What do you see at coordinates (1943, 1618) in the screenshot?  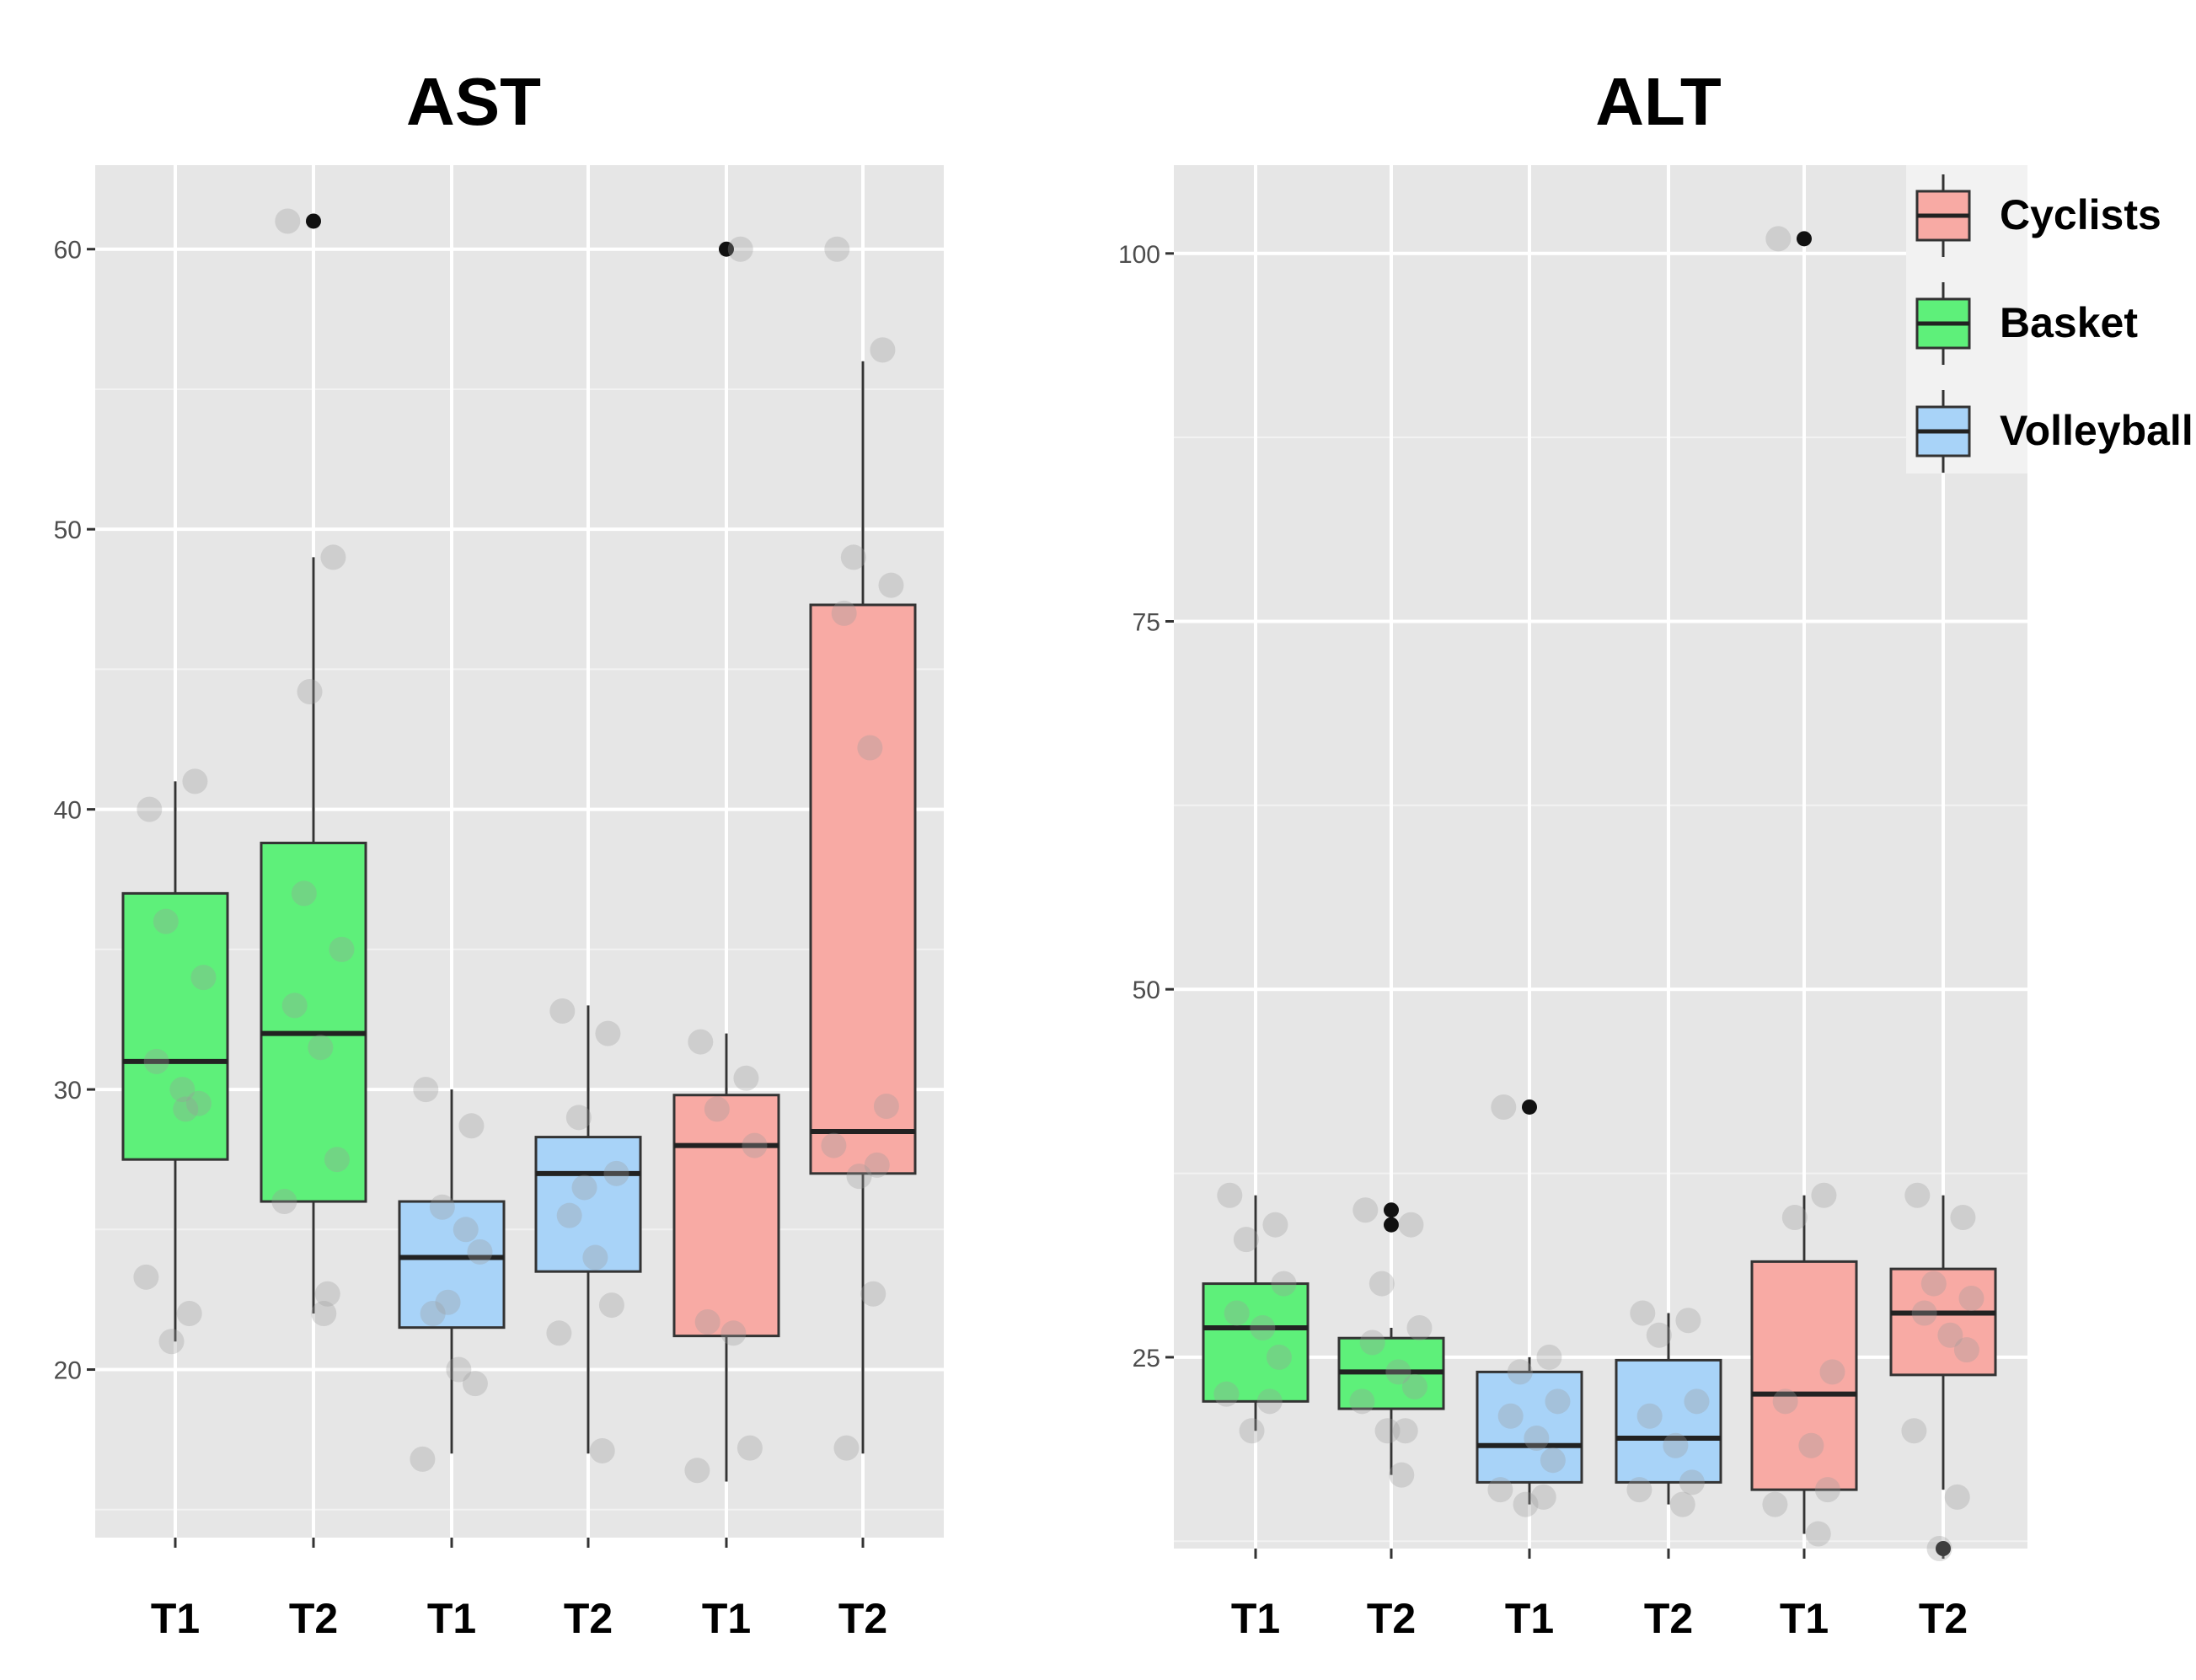 I see `alt-xtick-label: T2` at bounding box center [1943, 1618].